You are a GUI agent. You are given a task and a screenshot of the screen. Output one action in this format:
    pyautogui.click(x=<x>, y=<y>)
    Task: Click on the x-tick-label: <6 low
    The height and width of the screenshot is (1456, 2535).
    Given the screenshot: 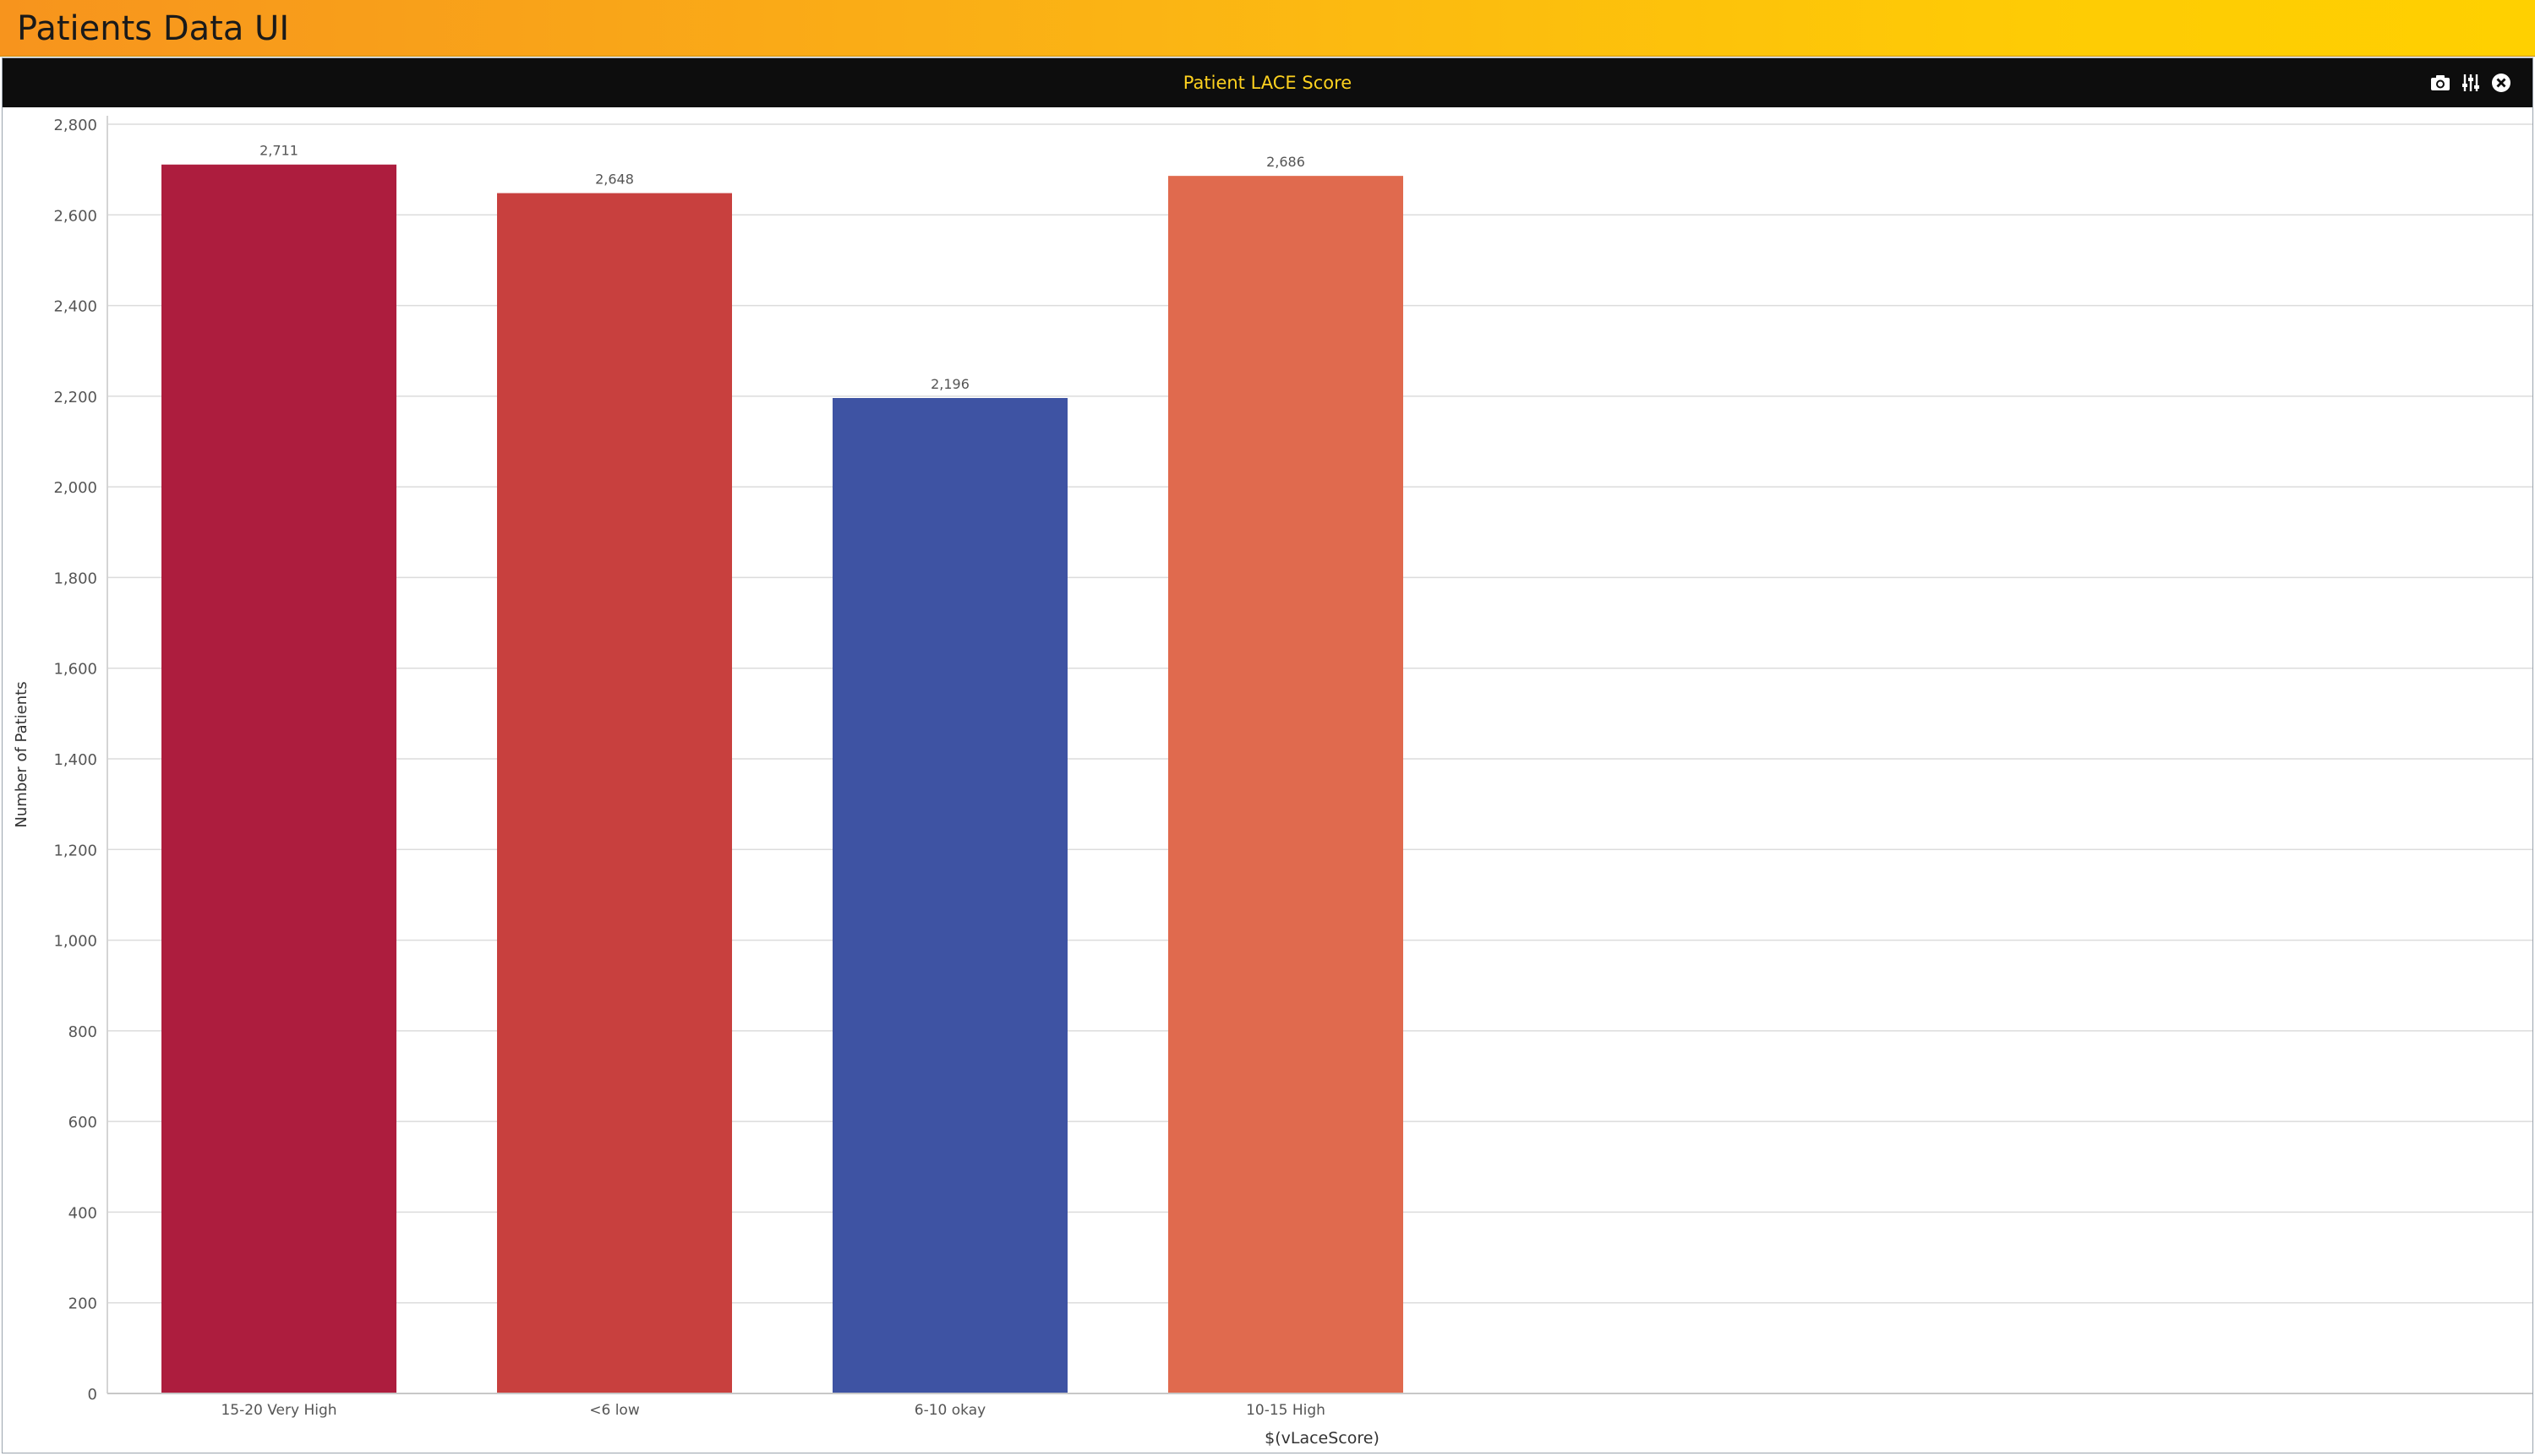 What is the action you would take?
    pyautogui.click(x=614, y=1410)
    